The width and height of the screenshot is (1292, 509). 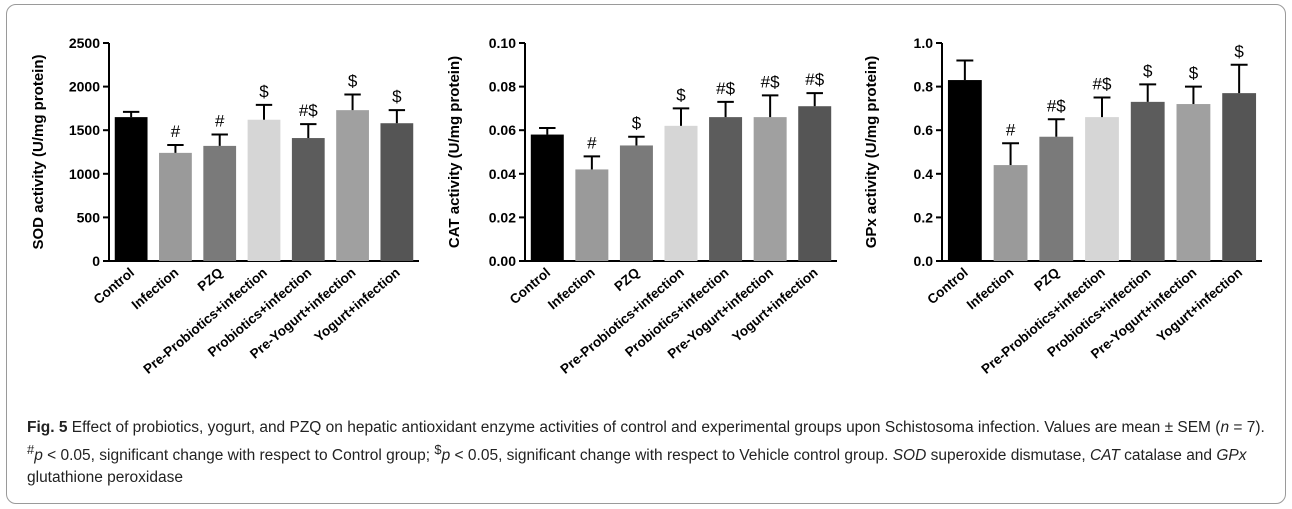 I want to click on caption-text-5: superoxide dismutase,, so click(x=1008, y=456).